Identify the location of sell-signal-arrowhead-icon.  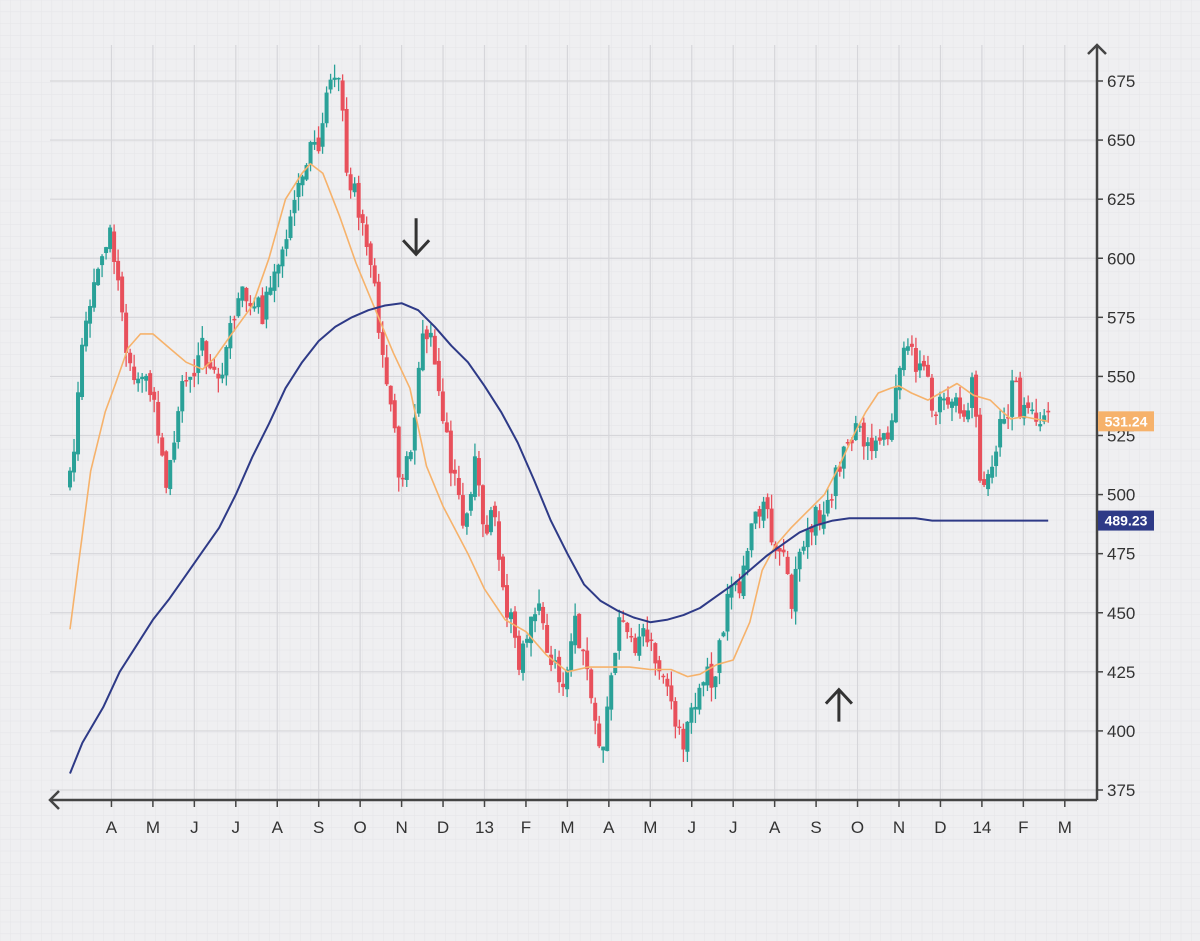
(416, 248).